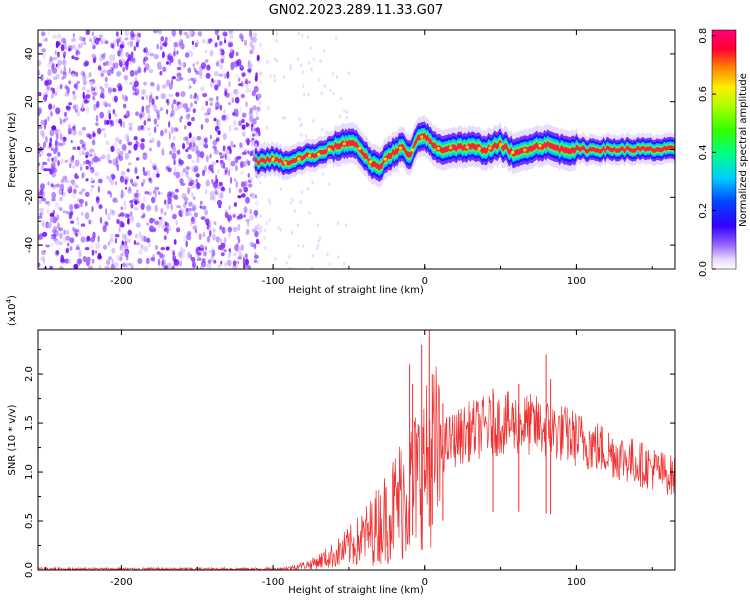 Image resolution: width=750 pixels, height=604 pixels. What do you see at coordinates (273, 582) in the screenshot?
I see `x-tick-label: -100` at bounding box center [273, 582].